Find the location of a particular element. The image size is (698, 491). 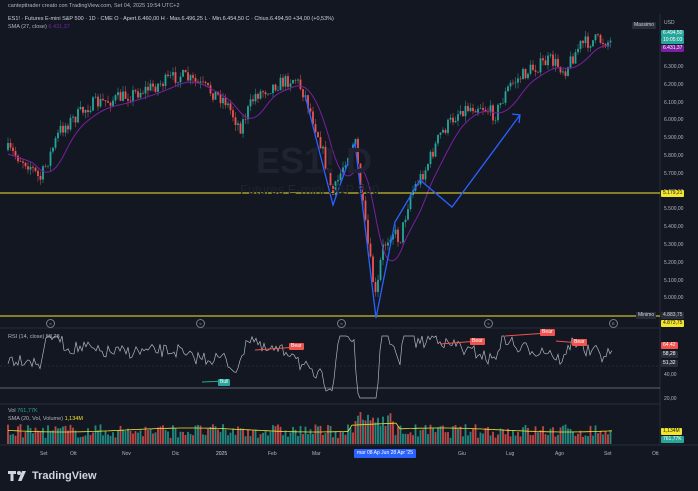

rsi-legend: RSI (14, close) 58,28 is located at coordinates (34, 337).